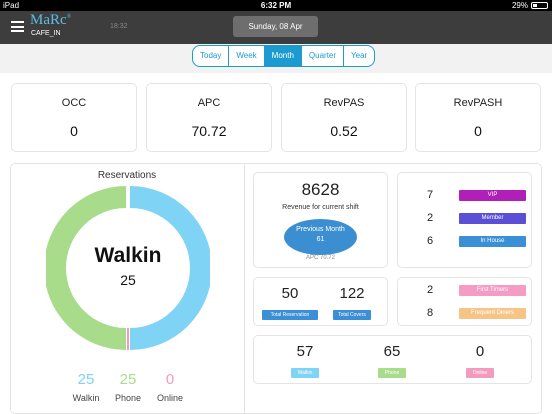  I want to click on kpi-label: OCC, so click(74, 103).